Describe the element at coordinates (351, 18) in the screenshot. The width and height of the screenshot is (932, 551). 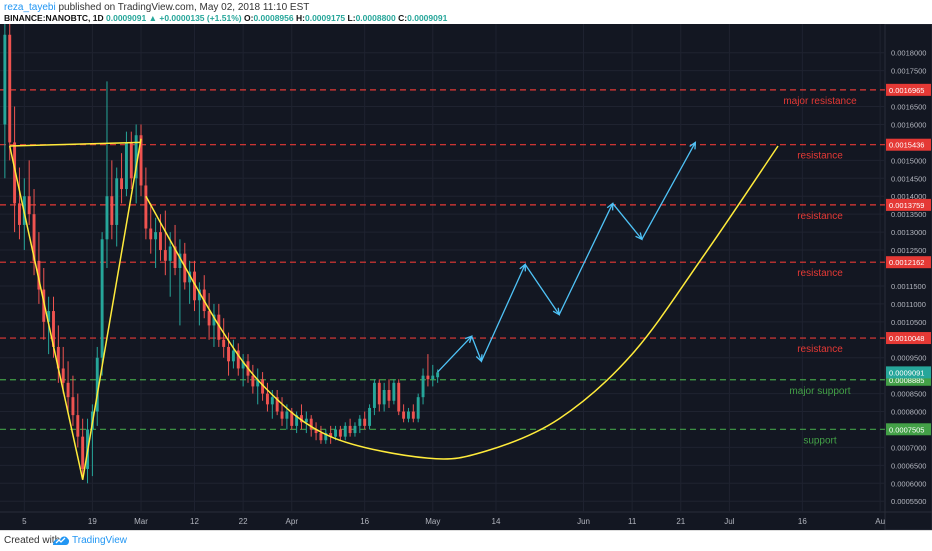
I see `low-label: L:` at that location.